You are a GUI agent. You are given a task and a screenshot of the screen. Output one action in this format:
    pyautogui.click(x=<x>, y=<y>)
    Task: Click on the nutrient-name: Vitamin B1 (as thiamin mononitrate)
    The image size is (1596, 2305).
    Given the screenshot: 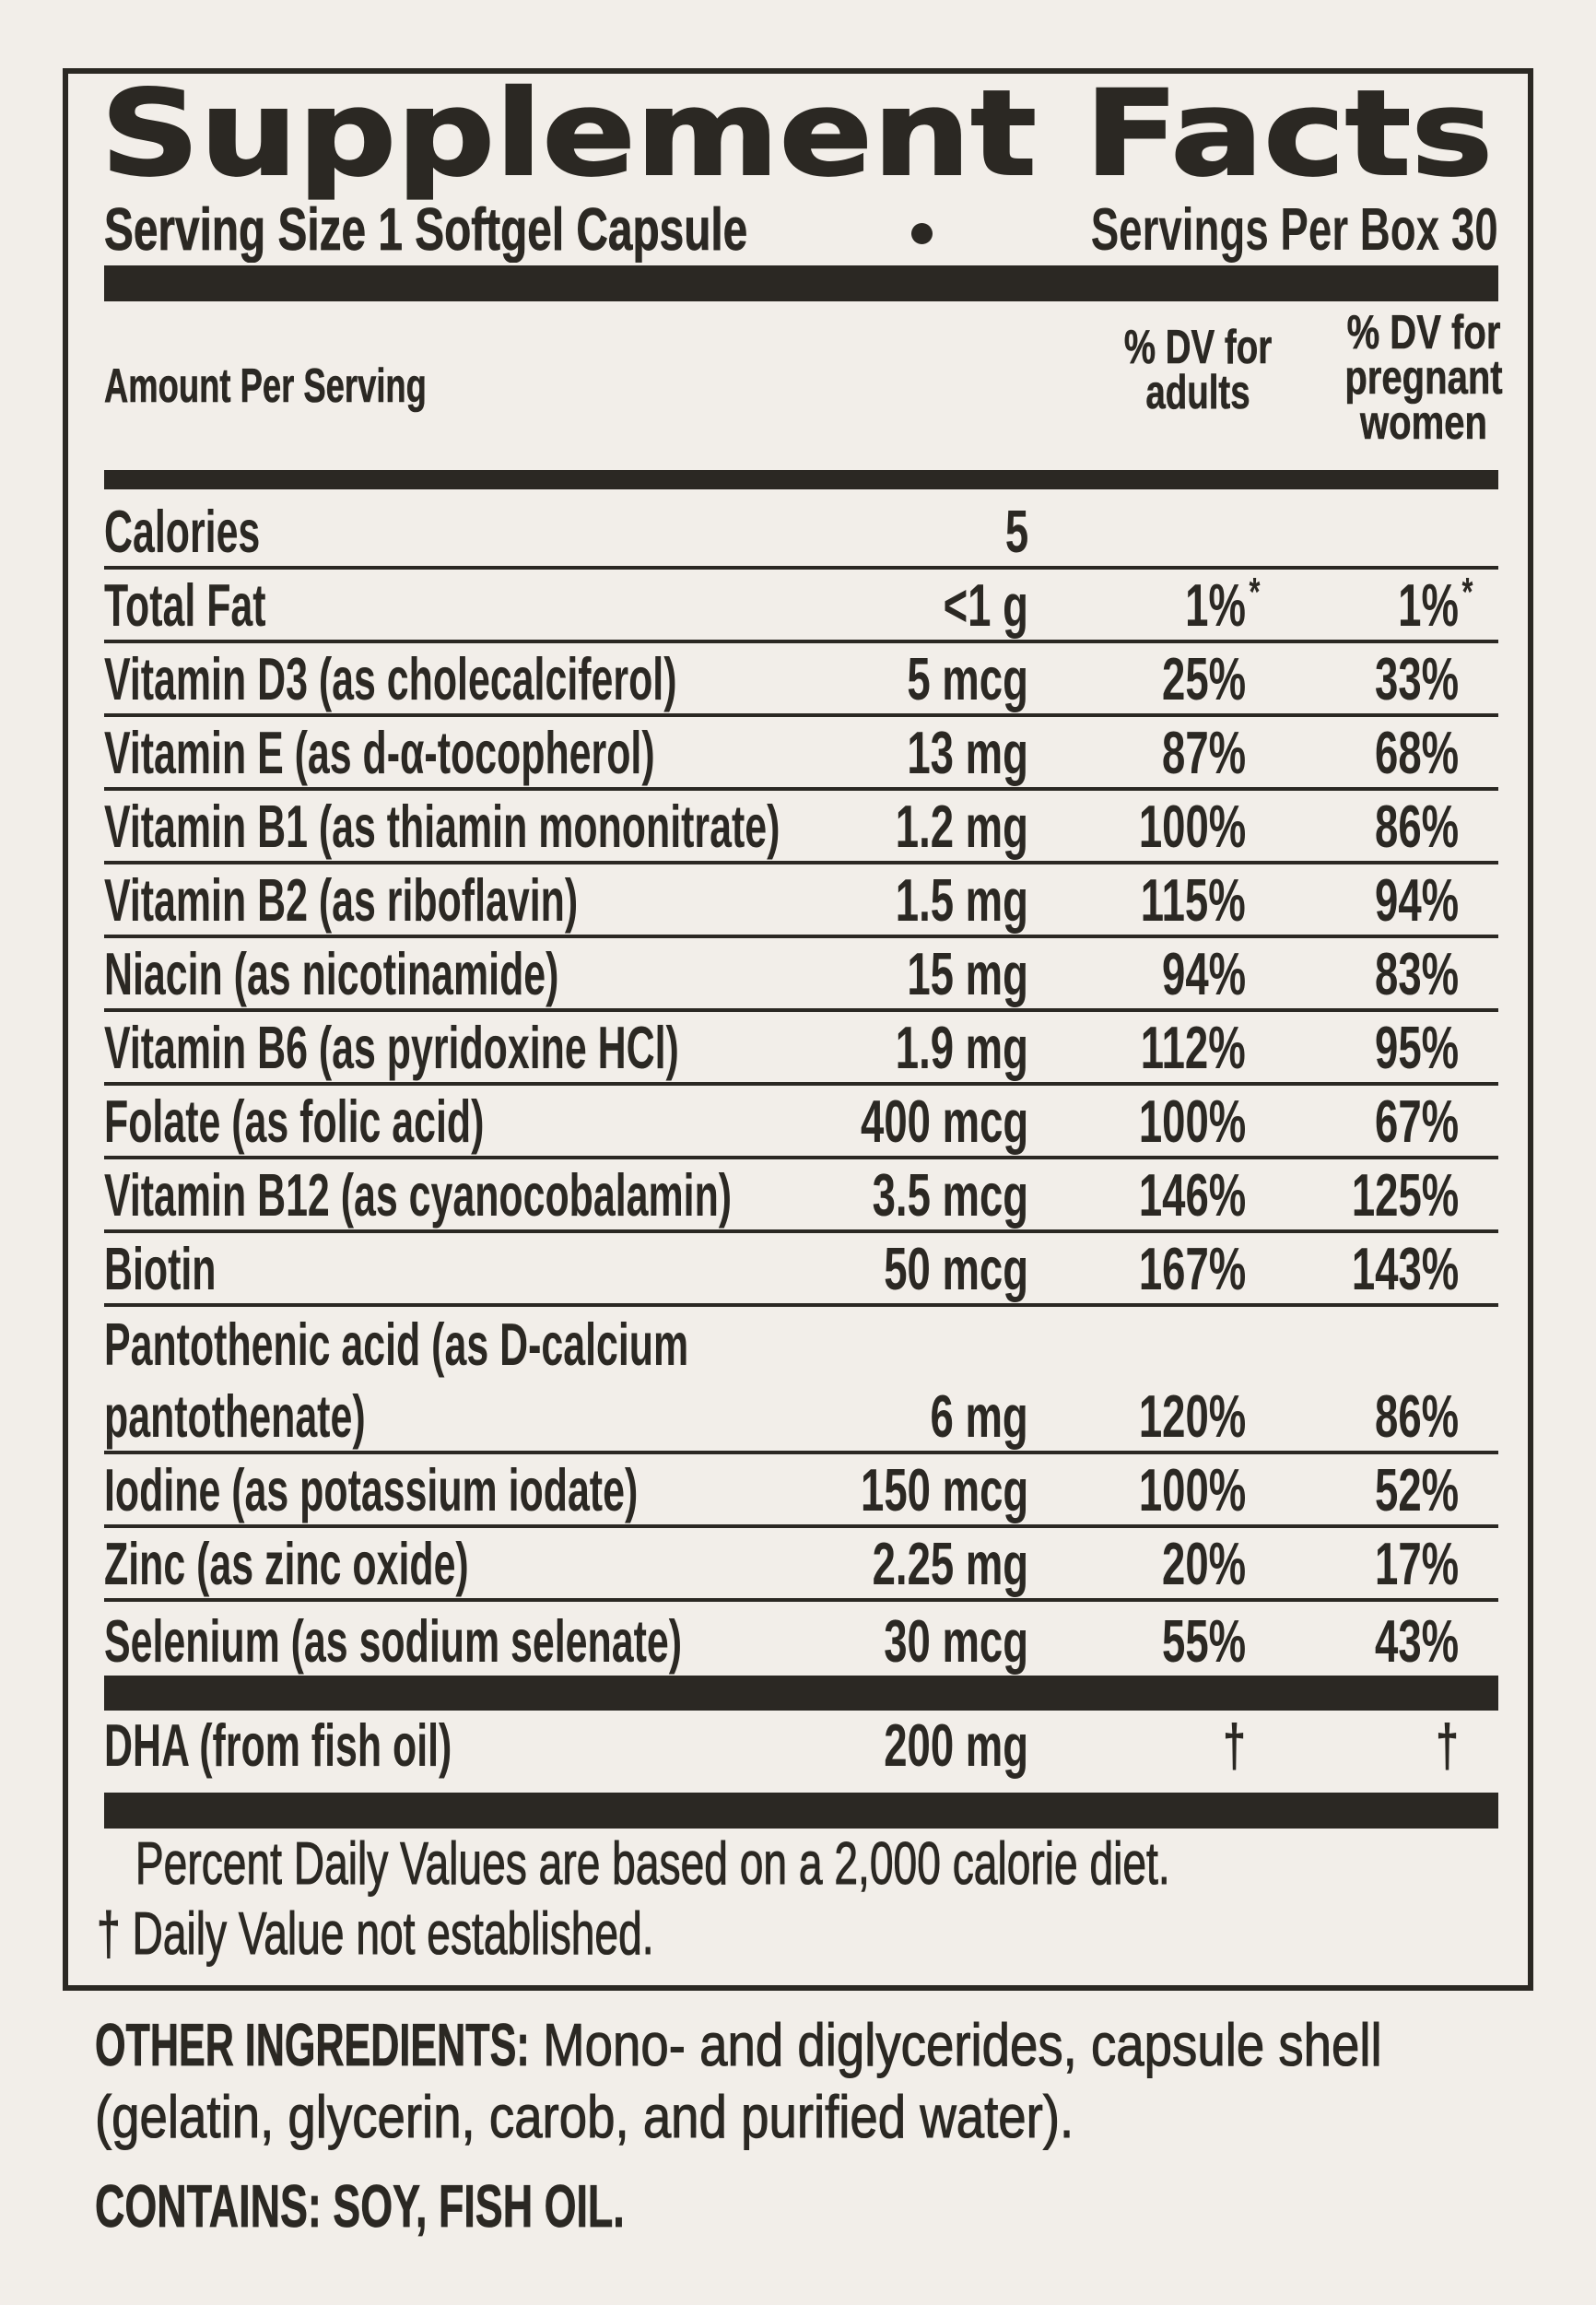 What is the action you would take?
    pyautogui.click(x=442, y=826)
    